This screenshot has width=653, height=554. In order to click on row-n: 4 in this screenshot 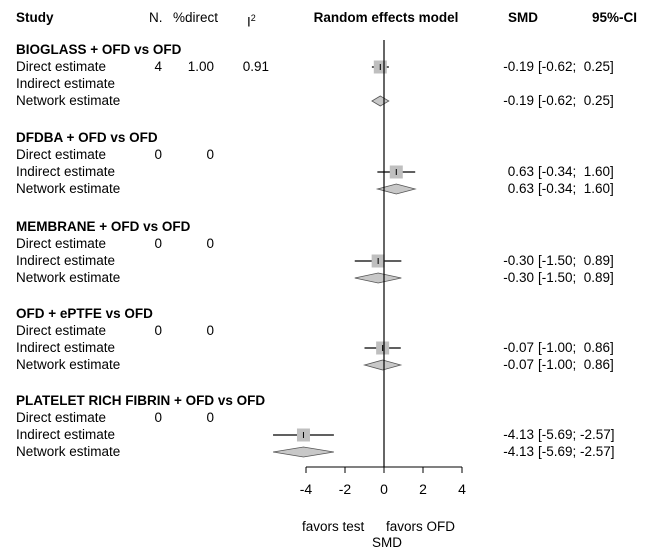, I will do `click(158, 66)`.